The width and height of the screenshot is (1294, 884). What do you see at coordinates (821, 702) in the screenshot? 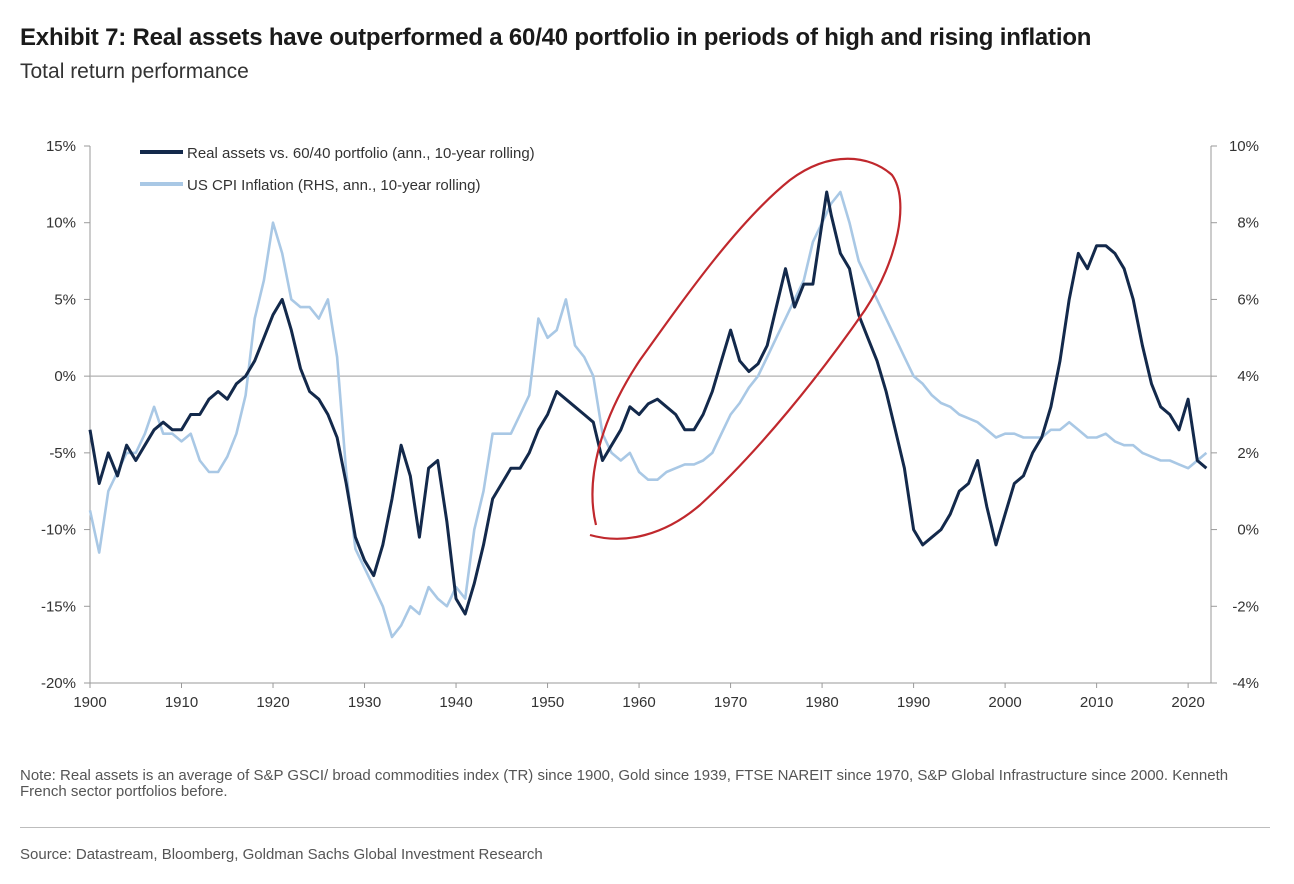
I see `x-tick-label: 1980` at bounding box center [821, 702].